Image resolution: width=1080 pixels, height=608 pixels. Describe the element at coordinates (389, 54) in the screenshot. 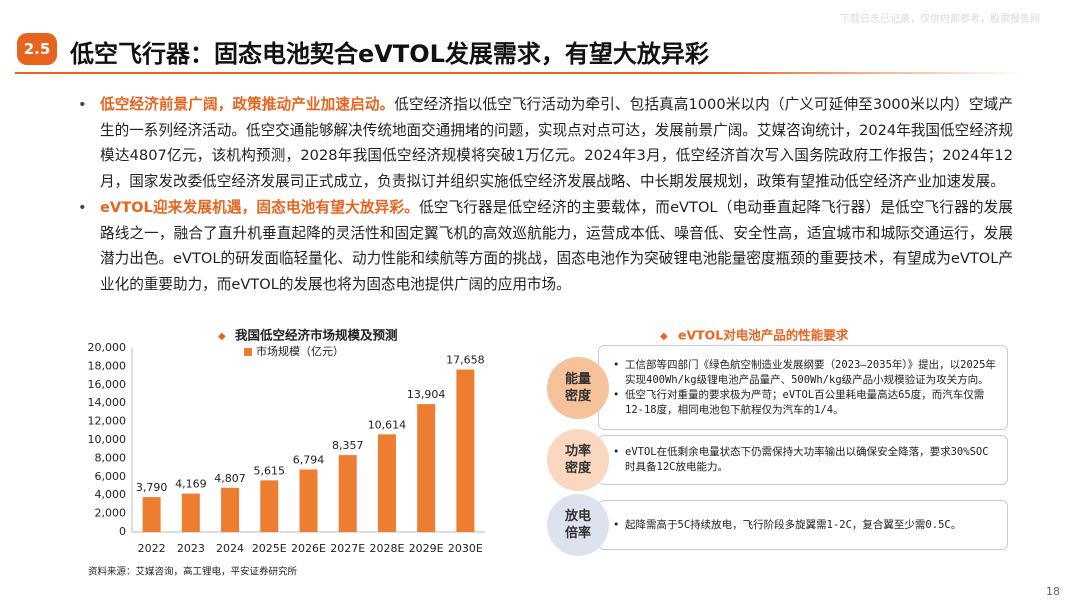

I see `slide-title: 低空飞行器：固态电池契合eVTOL发展需求，有望大放异彩` at that location.